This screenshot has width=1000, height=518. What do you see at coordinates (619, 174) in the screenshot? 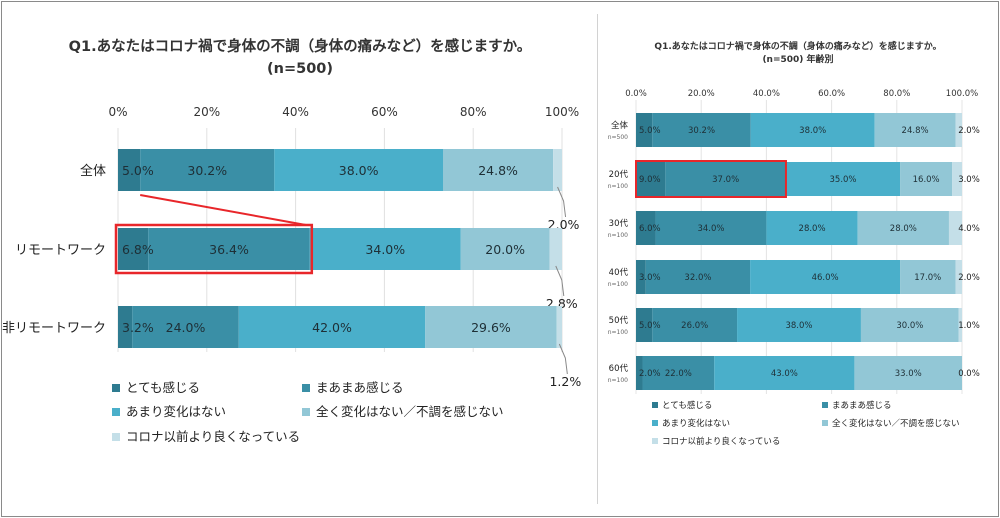
I see `category-label: 20代` at bounding box center [619, 174].